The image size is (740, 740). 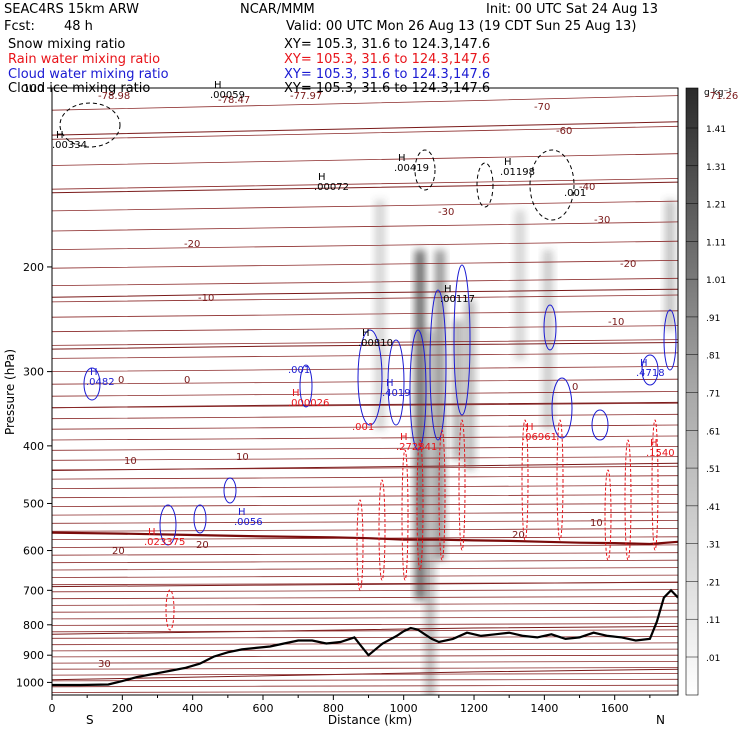 What do you see at coordinates (308, 403) in the screenshot?
I see `maximum-value: .000026` at bounding box center [308, 403].